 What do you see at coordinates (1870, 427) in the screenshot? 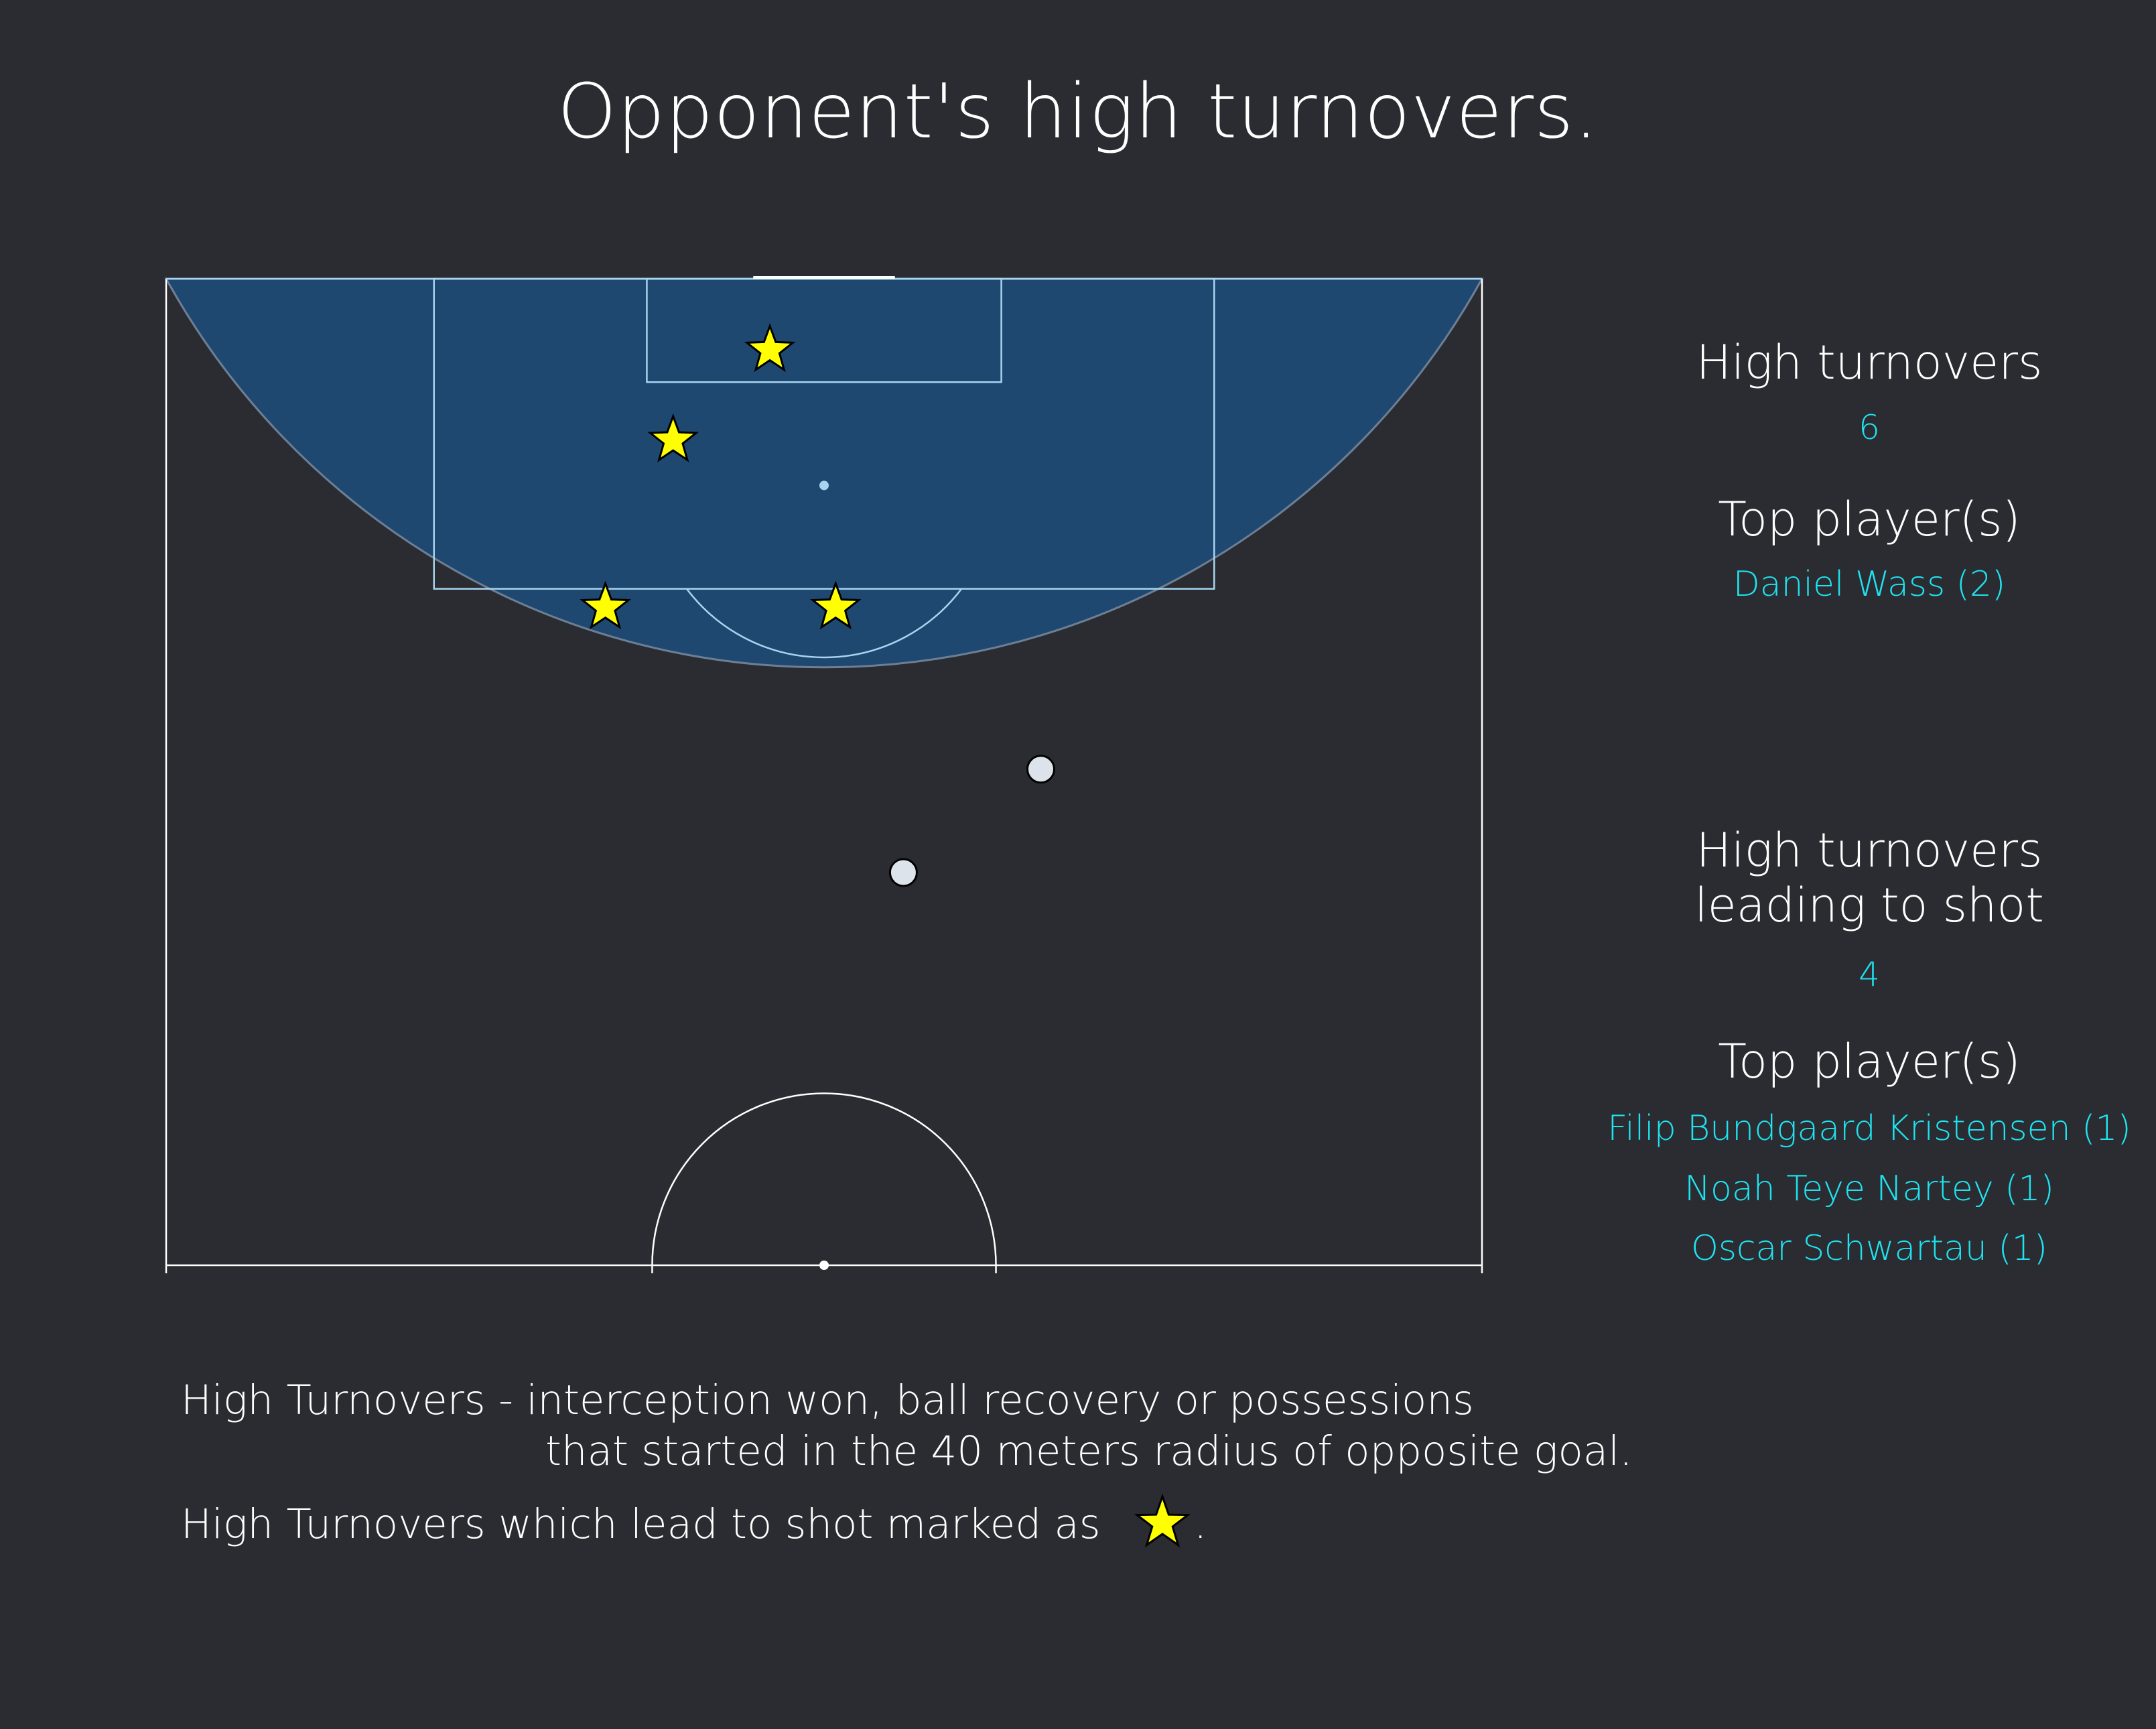
I see `high-turnovers-value: 6` at bounding box center [1870, 427].